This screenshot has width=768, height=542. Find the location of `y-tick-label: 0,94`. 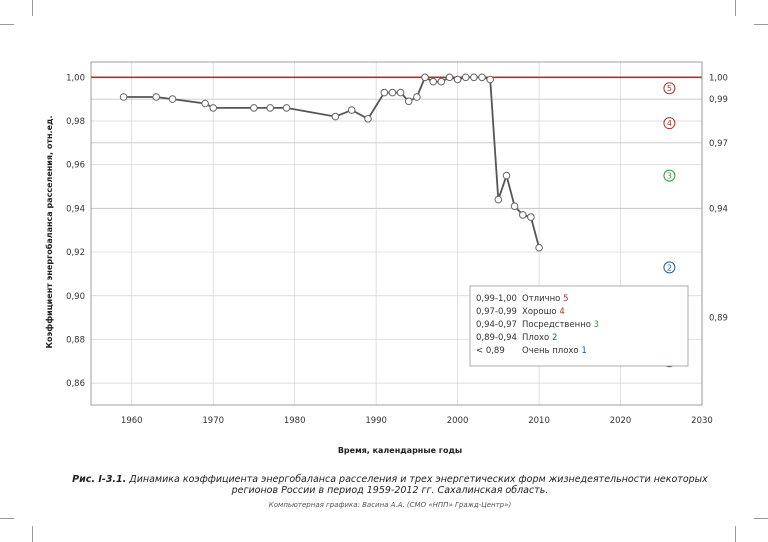

y-tick-label: 0,94 is located at coordinates (75, 209).